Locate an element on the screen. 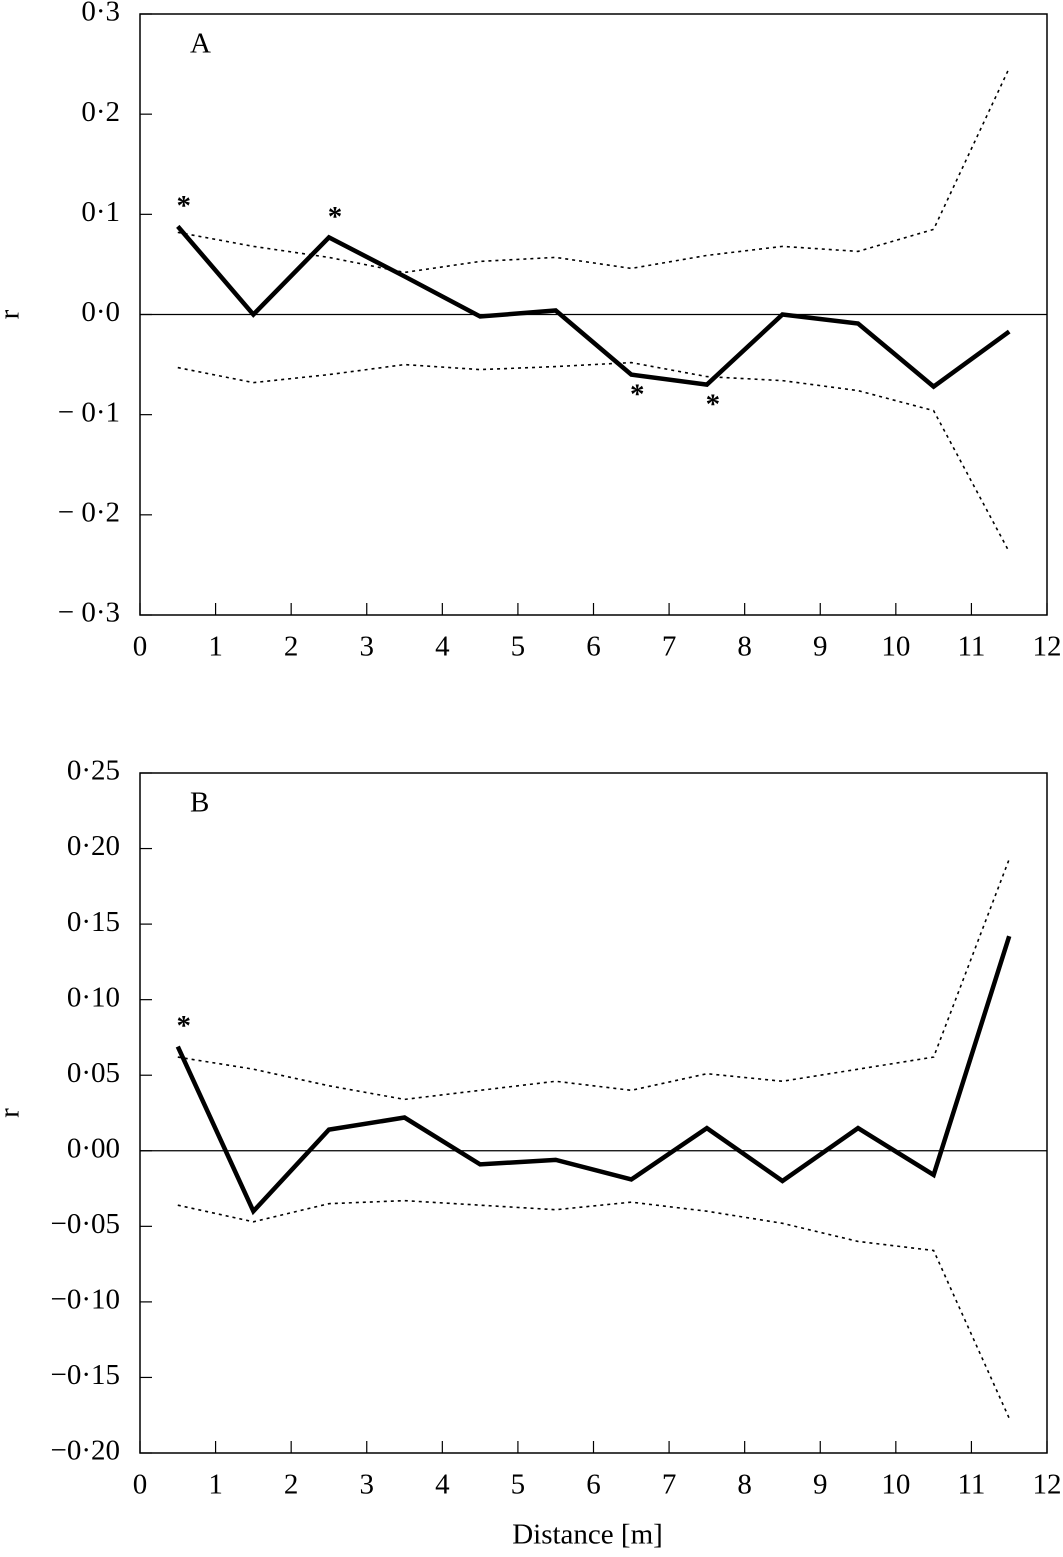 The width and height of the screenshot is (1063, 1557). y-tick-label: 0·0 is located at coordinates (100, 312).